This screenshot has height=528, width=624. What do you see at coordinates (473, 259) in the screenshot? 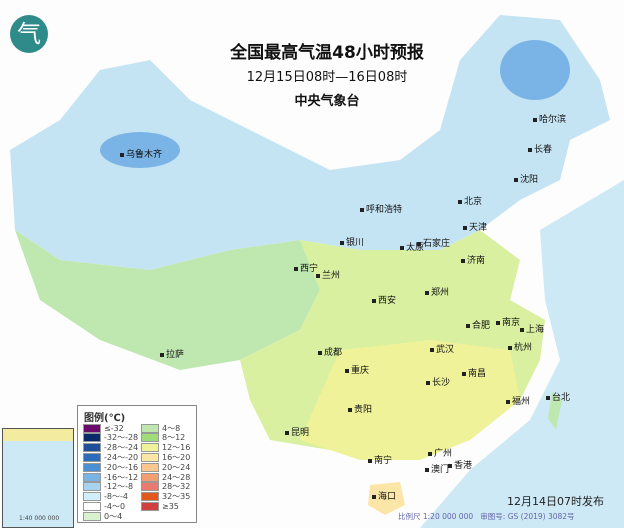
I see `city-label: 济南` at bounding box center [473, 259].